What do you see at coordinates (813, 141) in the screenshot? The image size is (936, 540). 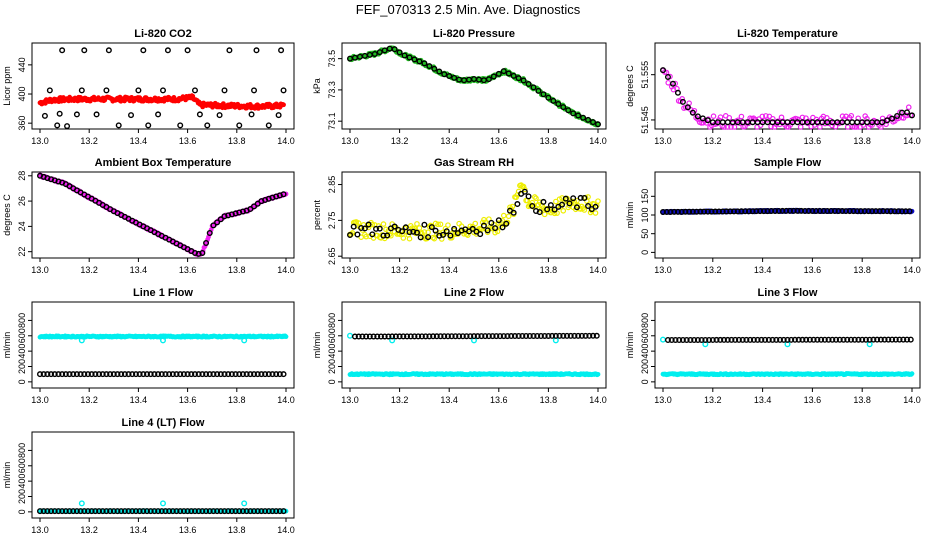 I see `licor_temp-xtick-label: 13.6` at bounding box center [813, 141].